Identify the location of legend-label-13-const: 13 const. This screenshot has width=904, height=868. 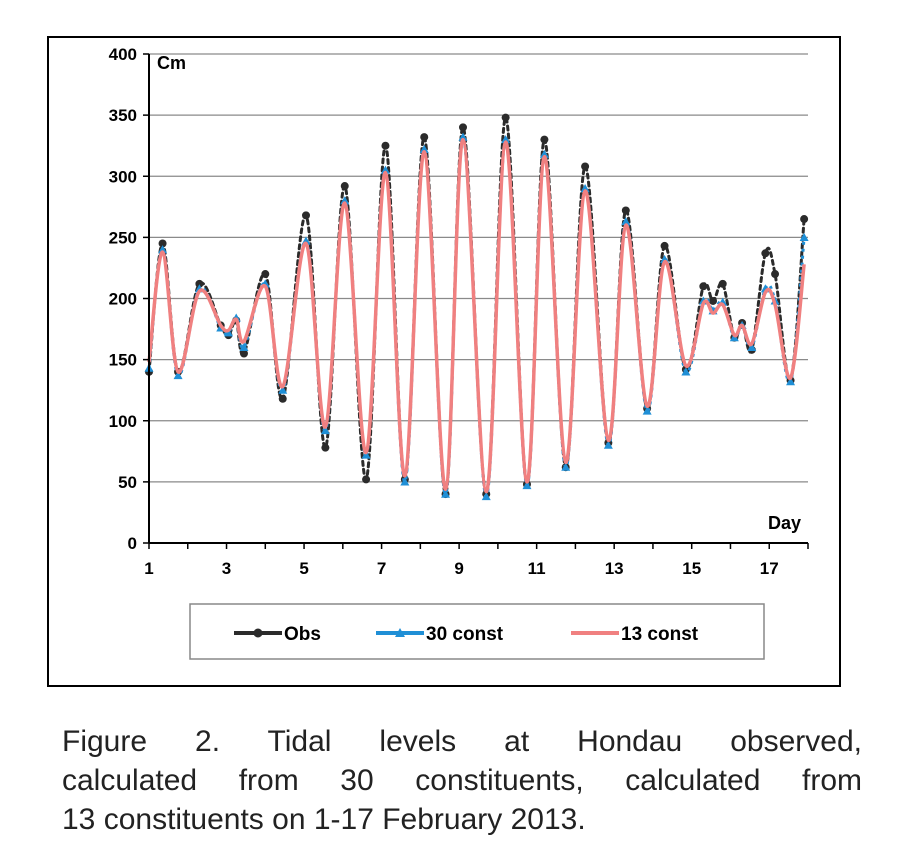
(660, 634).